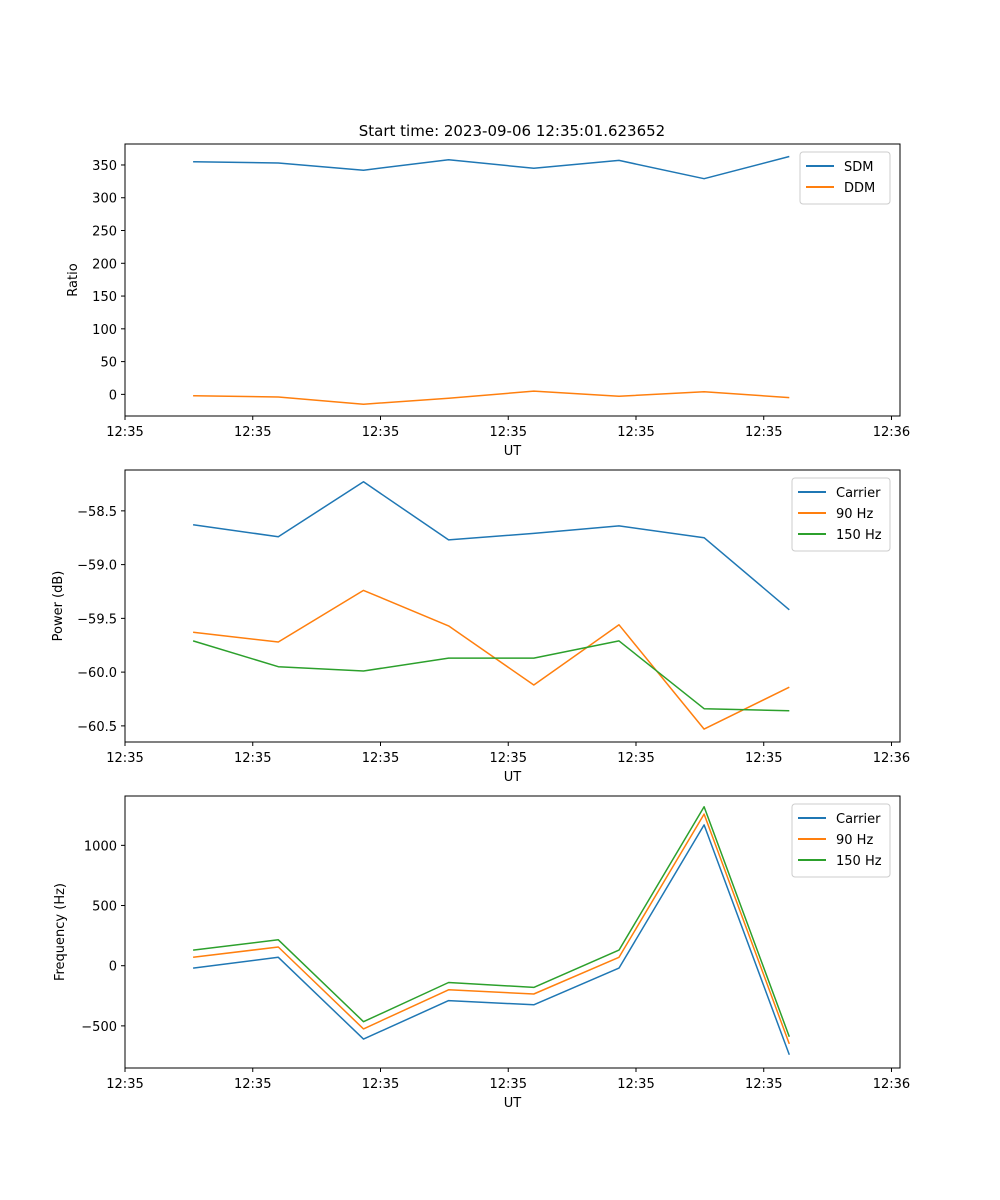 Image resolution: width=1000 pixels, height=1200 pixels. Describe the element at coordinates (858, 493) in the screenshot. I see `power-legend-label: Carrier` at that location.